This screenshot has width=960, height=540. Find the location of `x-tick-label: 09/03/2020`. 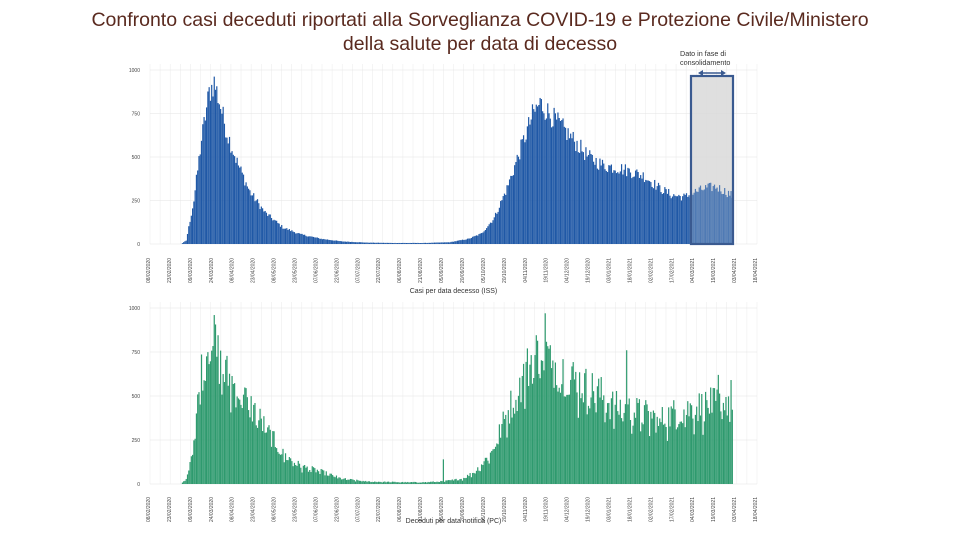

x-tick-label: 09/03/2020 is located at coordinates (191, 509).